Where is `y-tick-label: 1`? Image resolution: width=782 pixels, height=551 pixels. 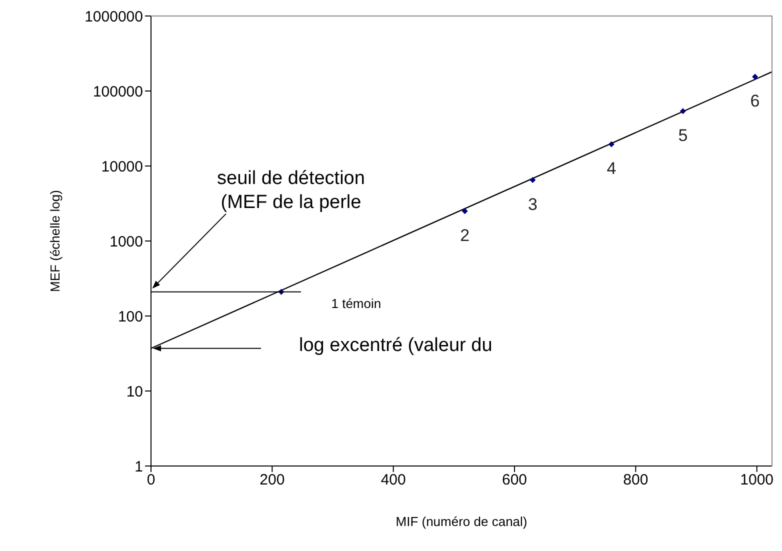 y-tick-label: 1 is located at coordinates (138, 467).